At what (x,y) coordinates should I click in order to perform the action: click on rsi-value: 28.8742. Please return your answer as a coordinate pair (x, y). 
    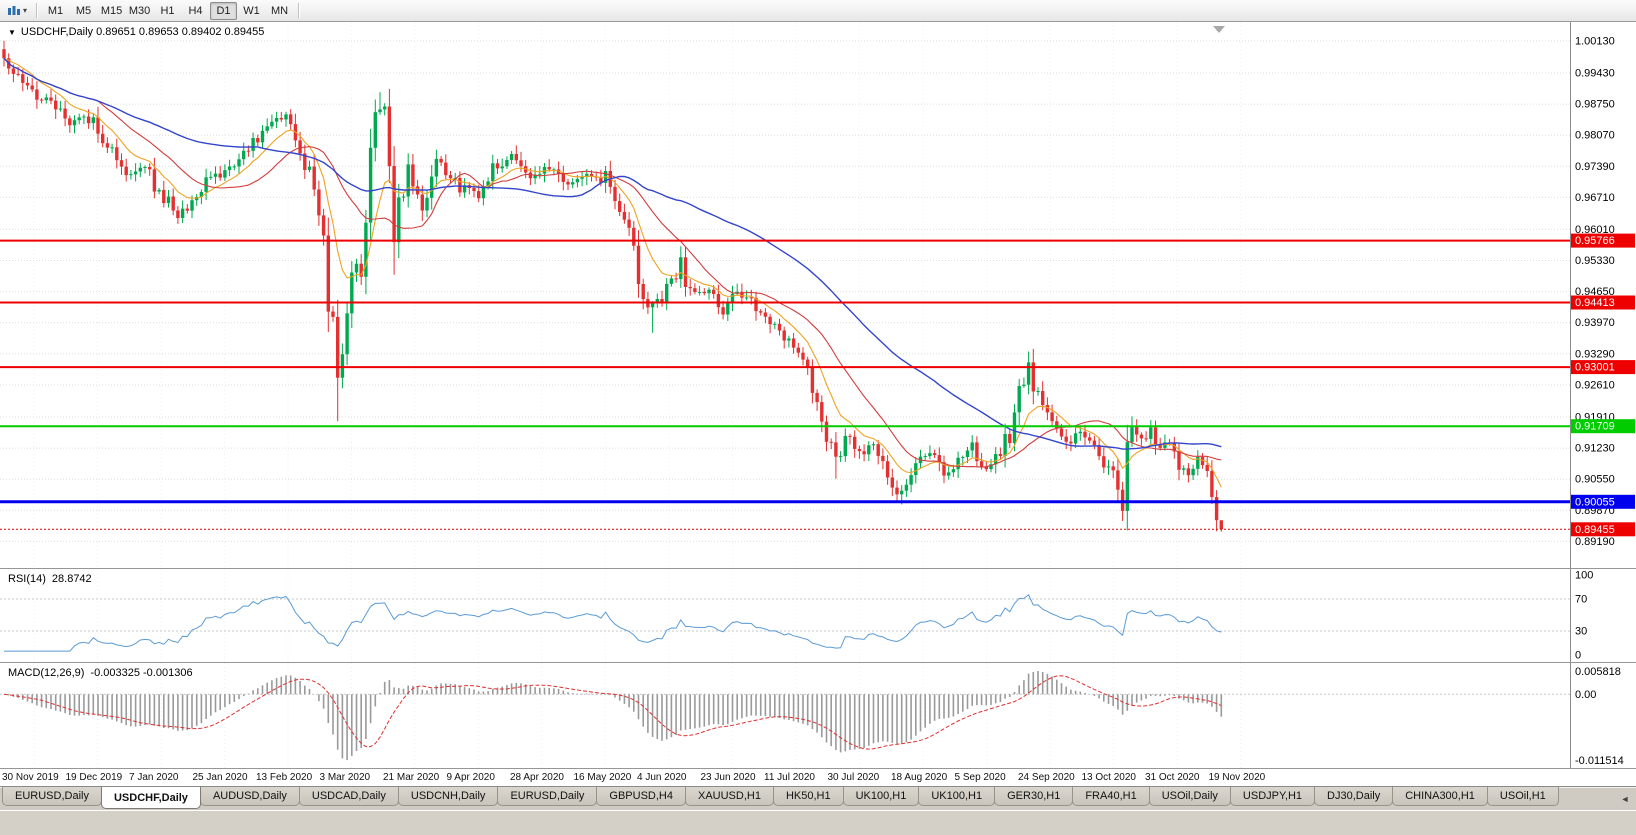
    Looking at the image, I should click on (71, 579).